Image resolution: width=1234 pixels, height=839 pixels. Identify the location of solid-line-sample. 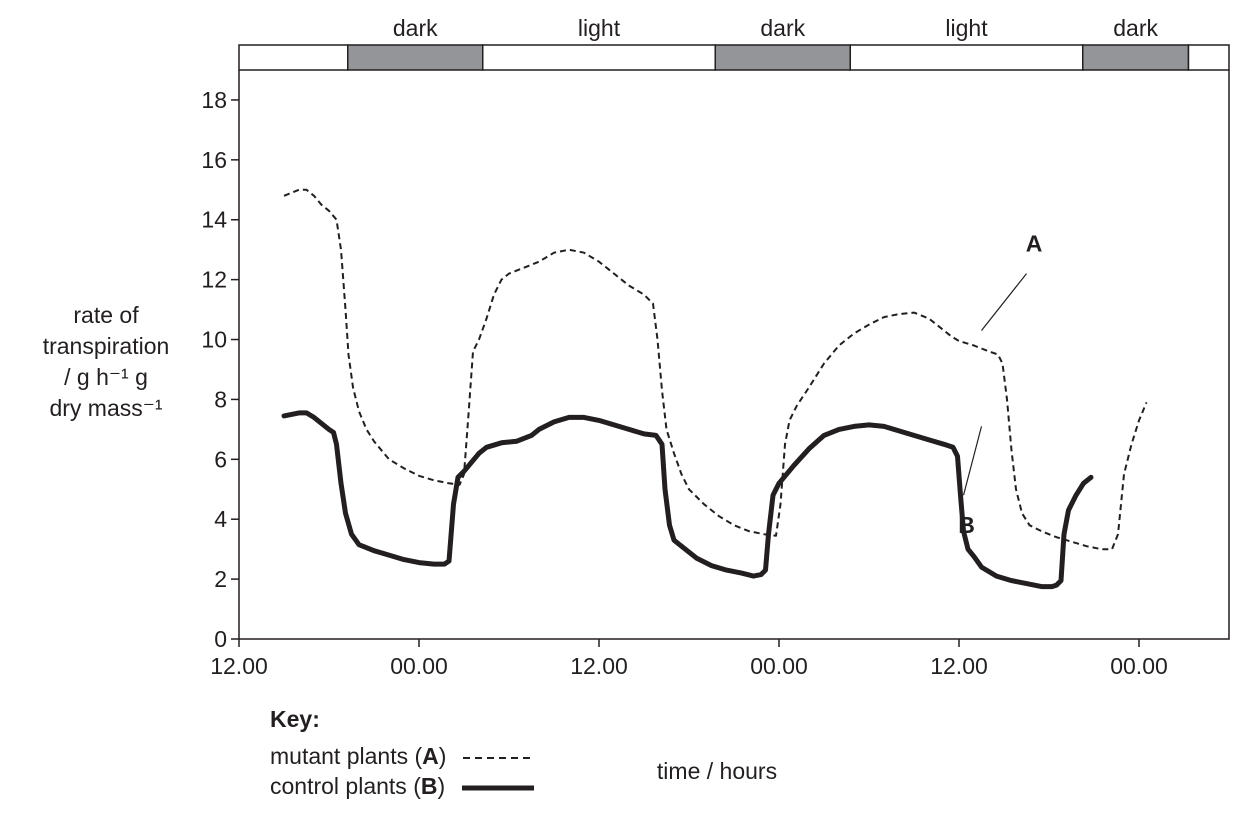
(497, 788).